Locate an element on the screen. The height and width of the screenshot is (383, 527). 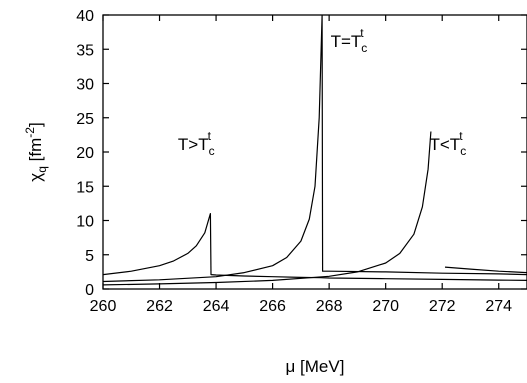
y-tick-label: 5 is located at coordinates (89, 256).